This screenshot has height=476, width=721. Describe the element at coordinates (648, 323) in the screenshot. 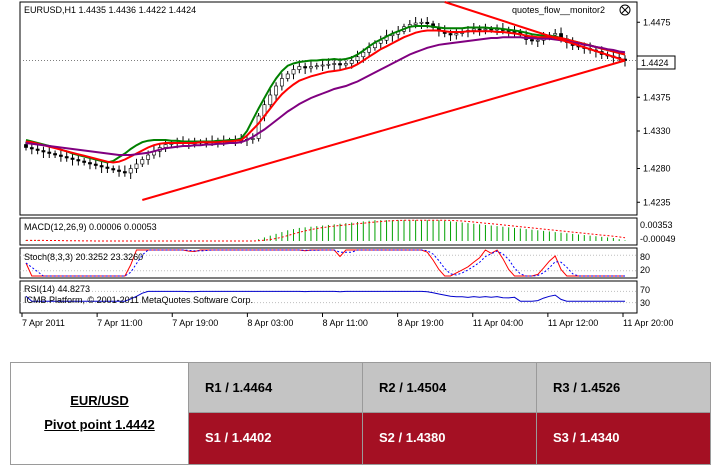

I see `time-tick-label: 11 Apr 20:00` at that location.